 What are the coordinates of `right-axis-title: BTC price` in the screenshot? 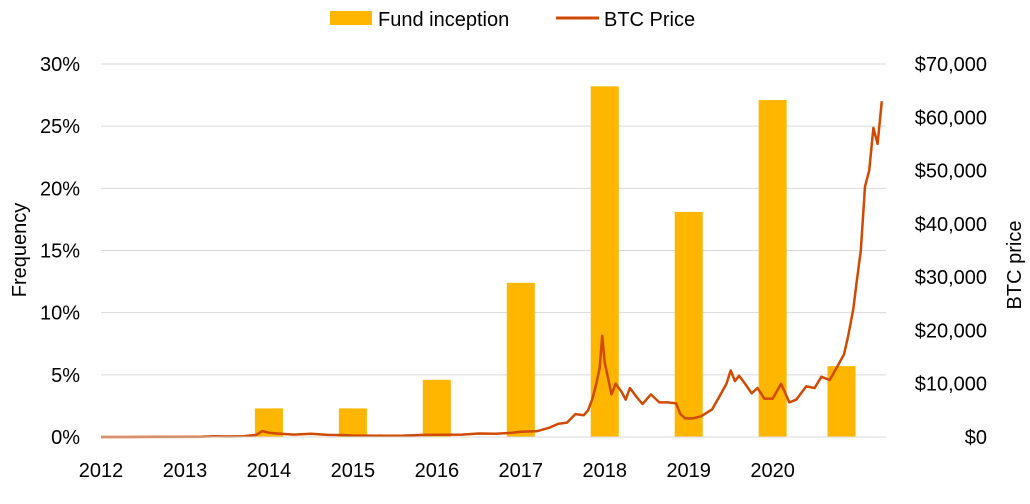 It's located at (1015, 265).